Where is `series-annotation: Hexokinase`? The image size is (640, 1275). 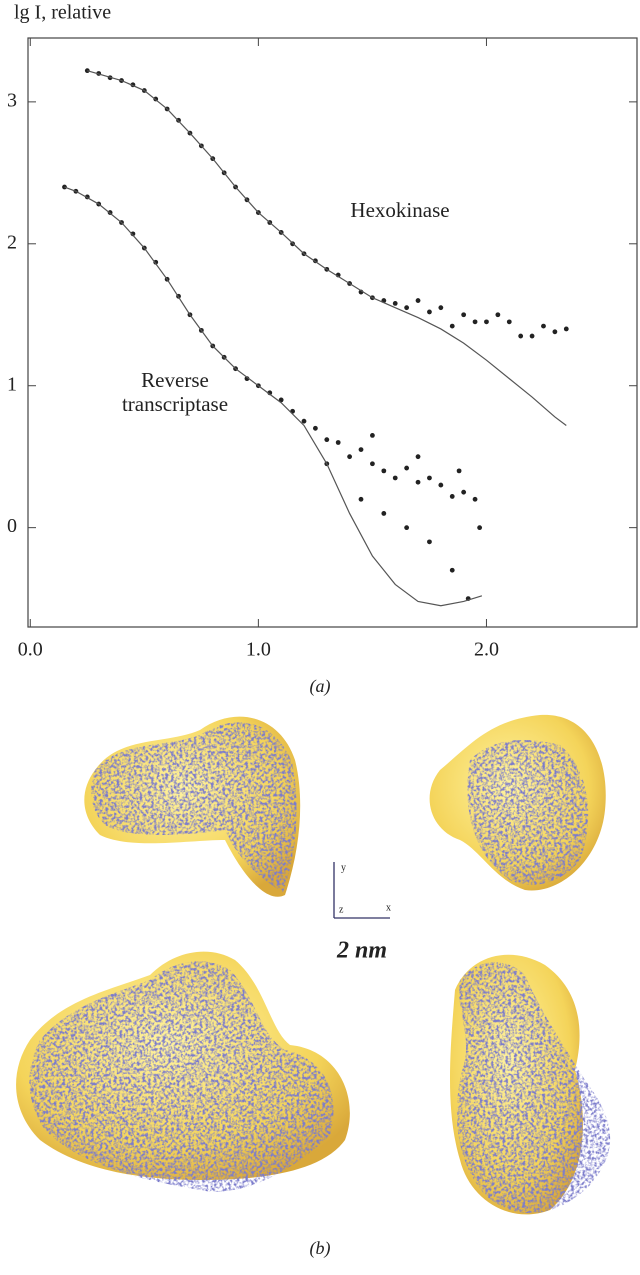 series-annotation: Hexokinase is located at coordinates (400, 210).